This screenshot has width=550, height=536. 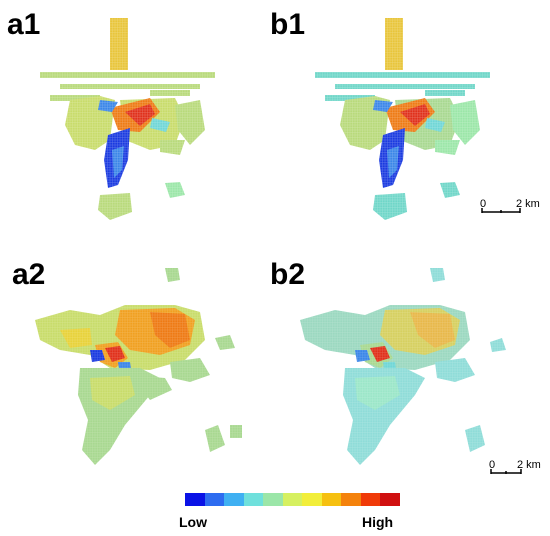 I want to click on panel-label-a1: a1, so click(x=24, y=24).